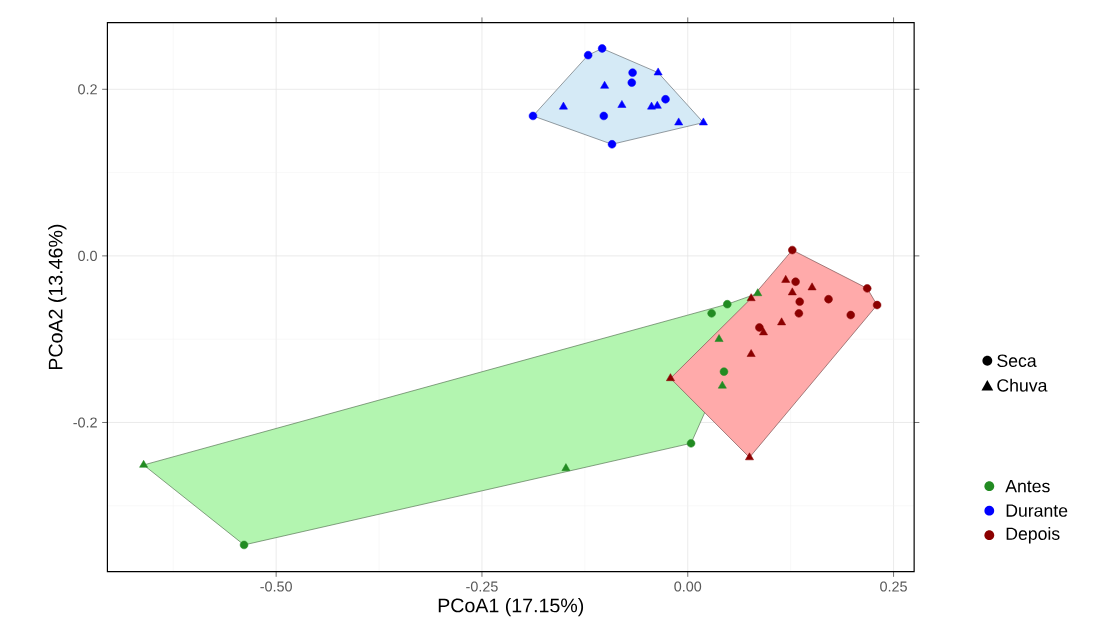 The width and height of the screenshot is (1103, 633). What do you see at coordinates (276, 586) in the screenshot?
I see `x-tick-label: -0.50` at bounding box center [276, 586].